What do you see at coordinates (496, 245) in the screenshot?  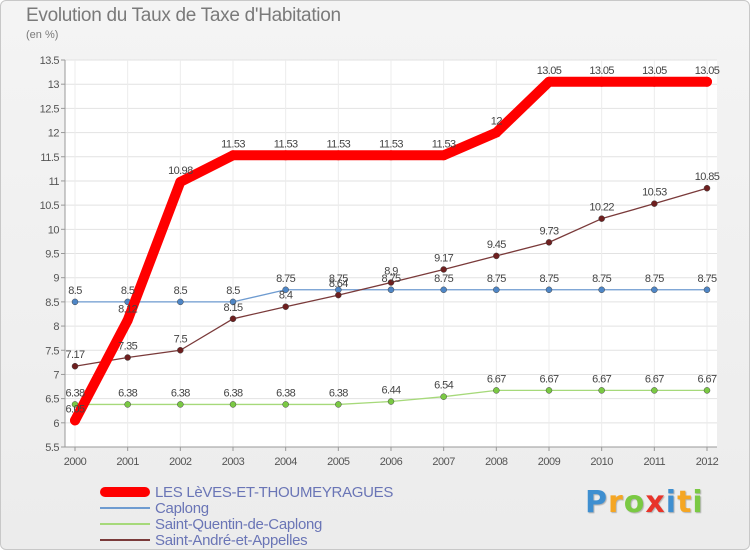 I see `data-label: 9.45` at bounding box center [496, 245].